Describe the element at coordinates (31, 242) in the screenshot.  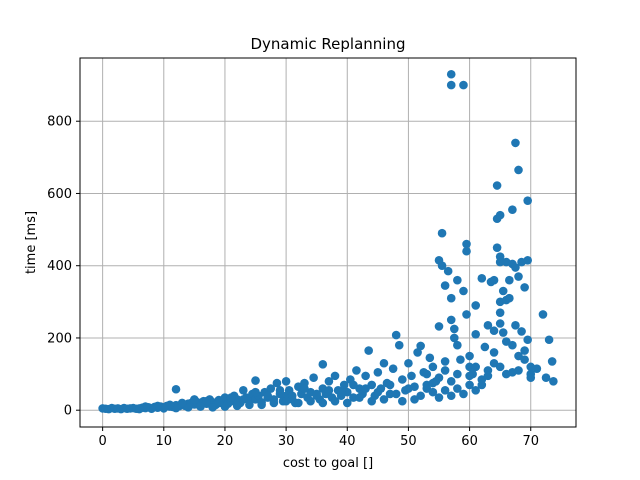
I see `y-axis-label: time [ms]` at that location.